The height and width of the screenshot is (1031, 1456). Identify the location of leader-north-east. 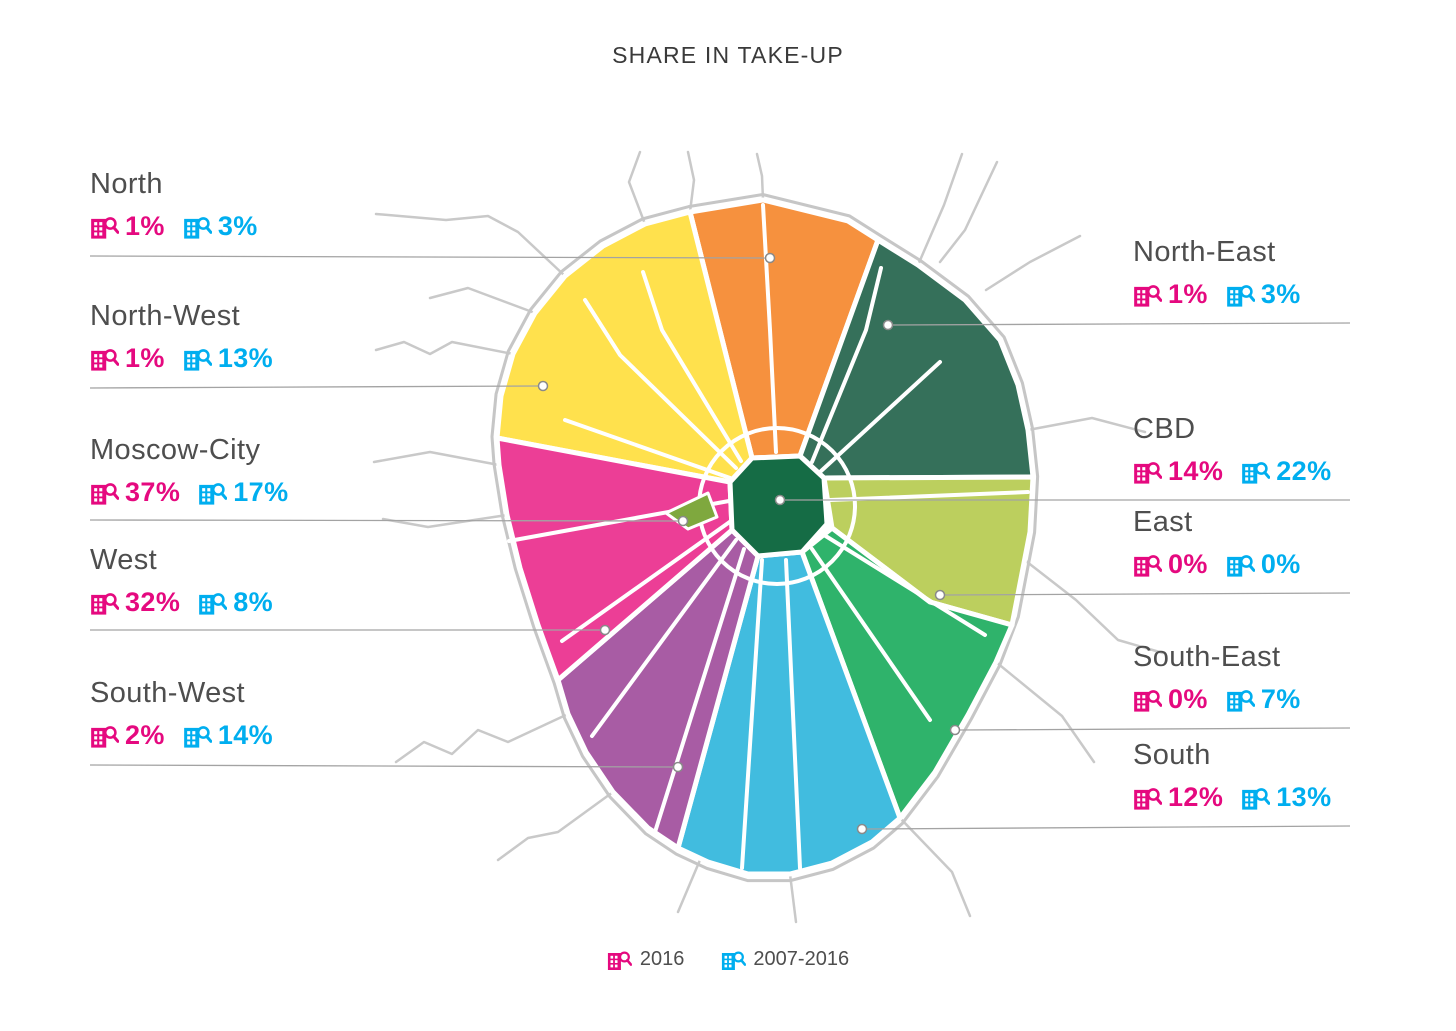
(1121, 324).